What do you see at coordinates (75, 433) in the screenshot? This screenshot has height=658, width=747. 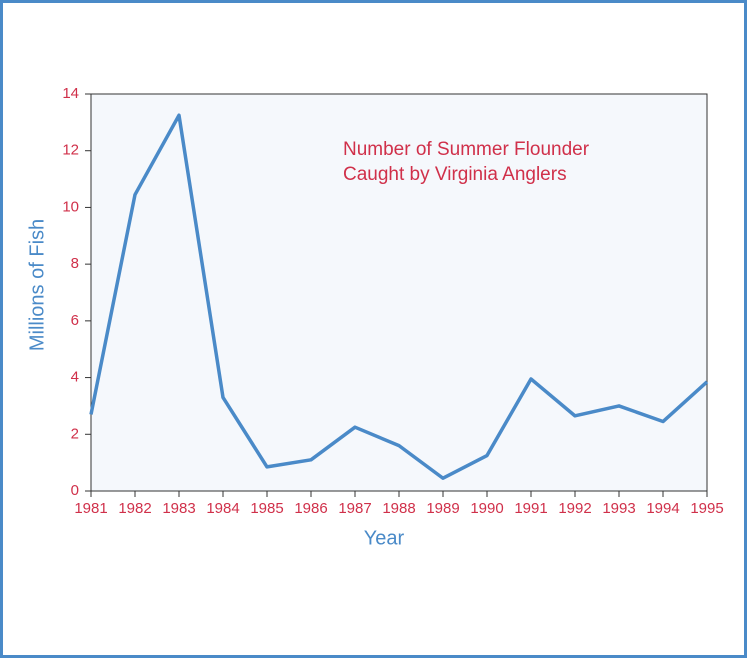 I see `y-tick-label: 2` at bounding box center [75, 433].